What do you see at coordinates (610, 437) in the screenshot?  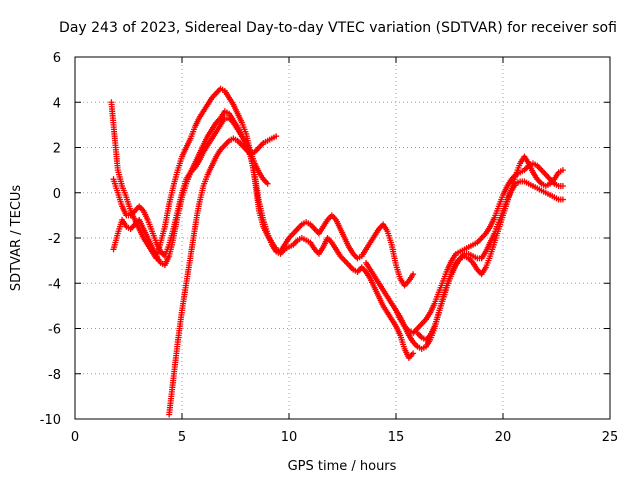 I see `x-tick-label: 25` at bounding box center [610, 437].